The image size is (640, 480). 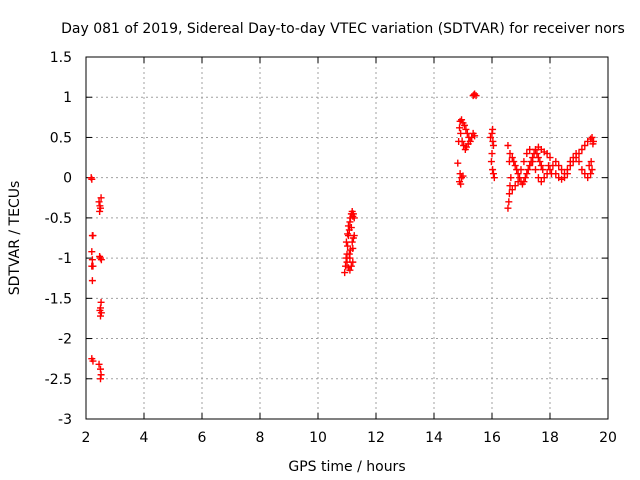 I want to click on x-tick-label: 8, so click(x=260, y=438).